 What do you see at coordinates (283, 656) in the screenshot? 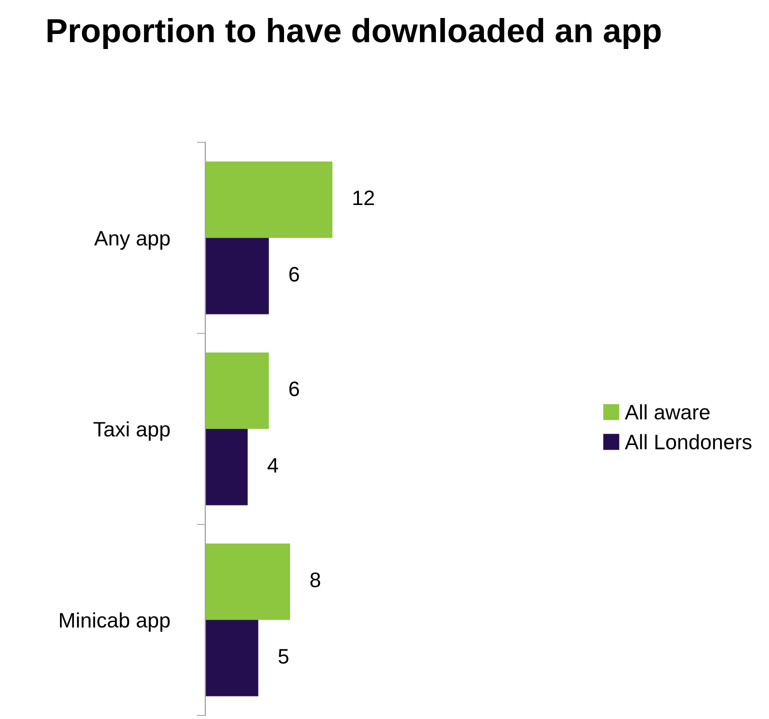
I see `data-label: 5` at bounding box center [283, 656].